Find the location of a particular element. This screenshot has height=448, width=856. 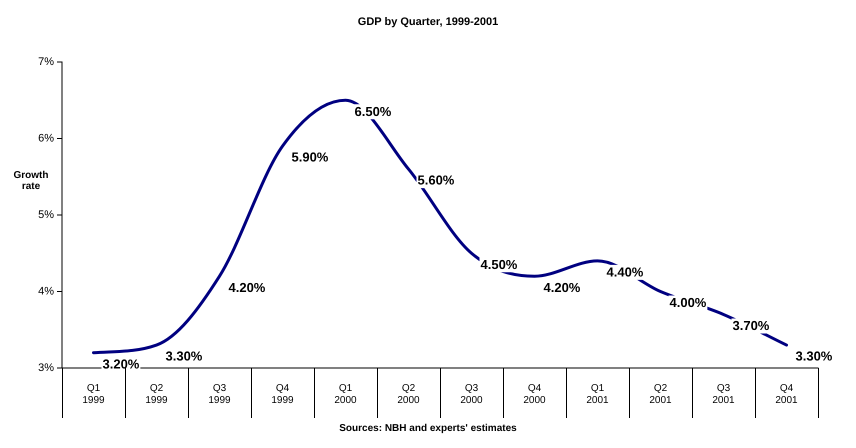

x-tick-label: Q4 2001 is located at coordinates (786, 394).